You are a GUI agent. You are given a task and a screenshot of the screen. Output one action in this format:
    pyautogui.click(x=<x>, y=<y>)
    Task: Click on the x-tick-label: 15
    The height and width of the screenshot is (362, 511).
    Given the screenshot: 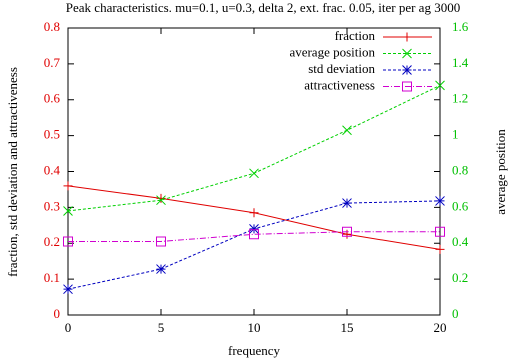 What is the action you would take?
    pyautogui.click(x=347, y=327)
    